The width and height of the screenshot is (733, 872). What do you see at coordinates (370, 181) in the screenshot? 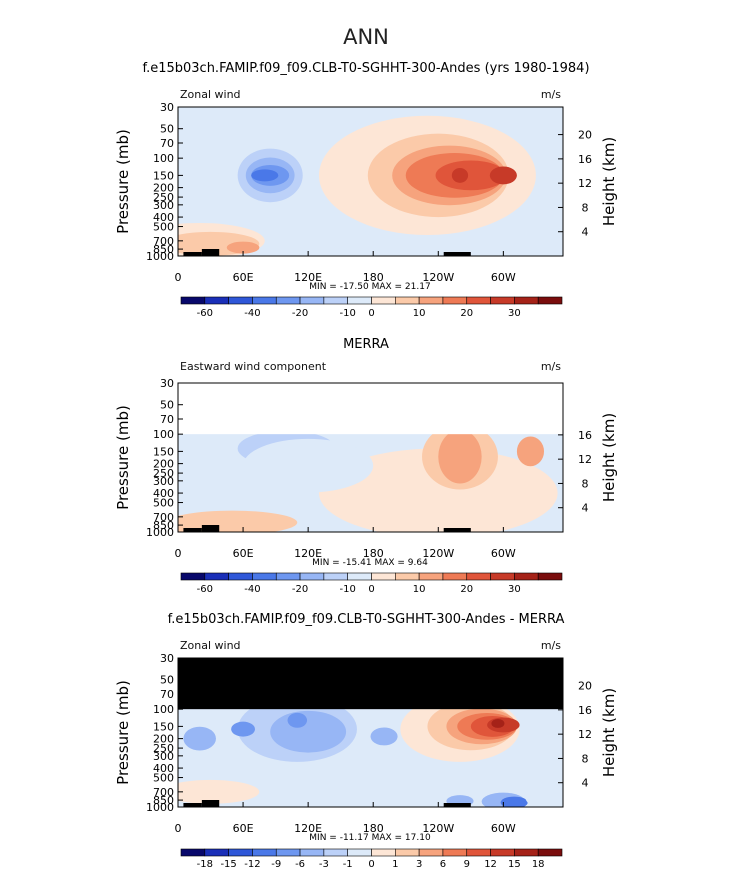
I see `plot-frame` at bounding box center [370, 181].